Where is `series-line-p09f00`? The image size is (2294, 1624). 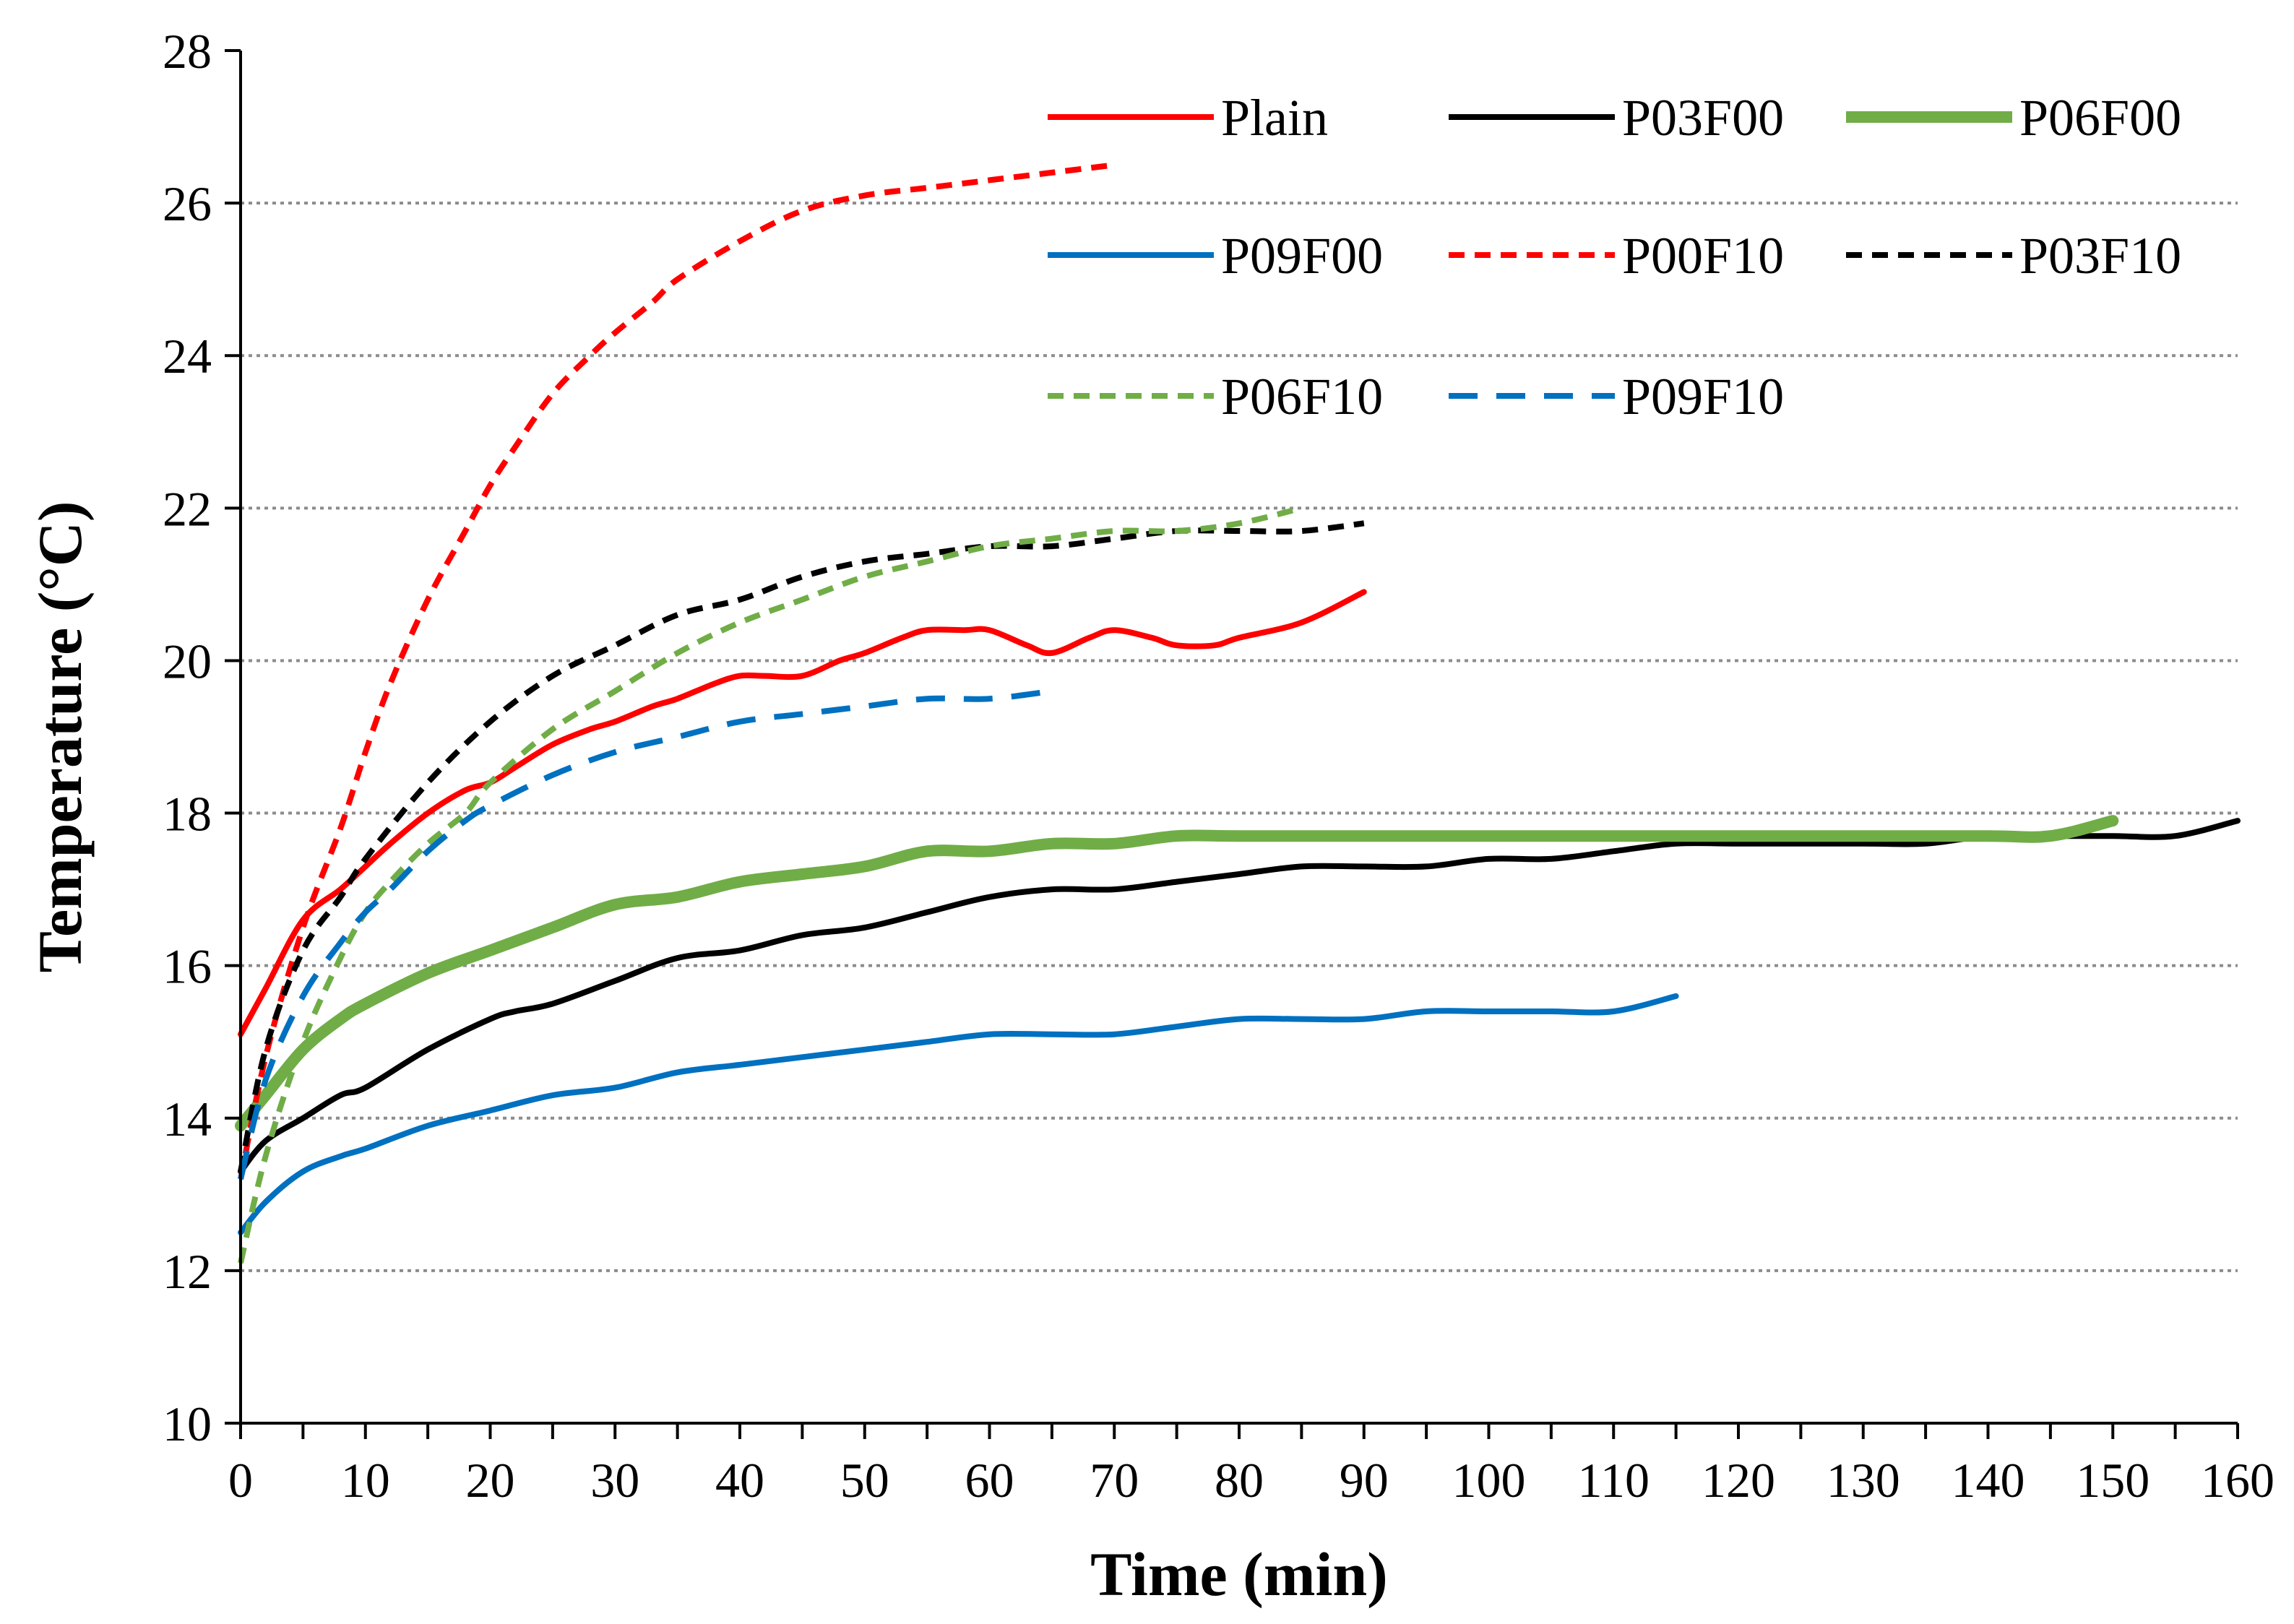
series-line-p09f00 is located at coordinates (958, 1114).